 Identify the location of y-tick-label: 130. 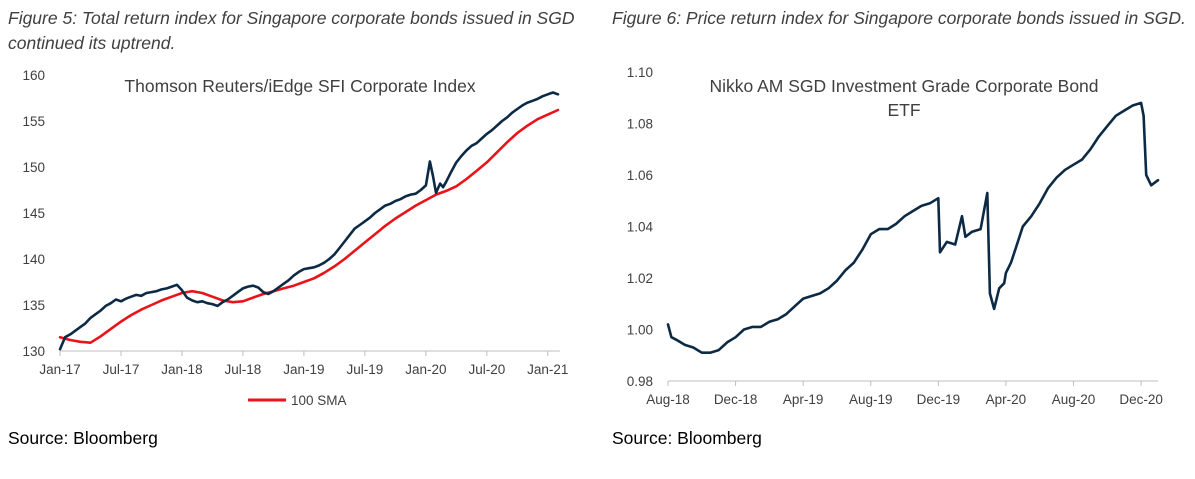
(33, 351).